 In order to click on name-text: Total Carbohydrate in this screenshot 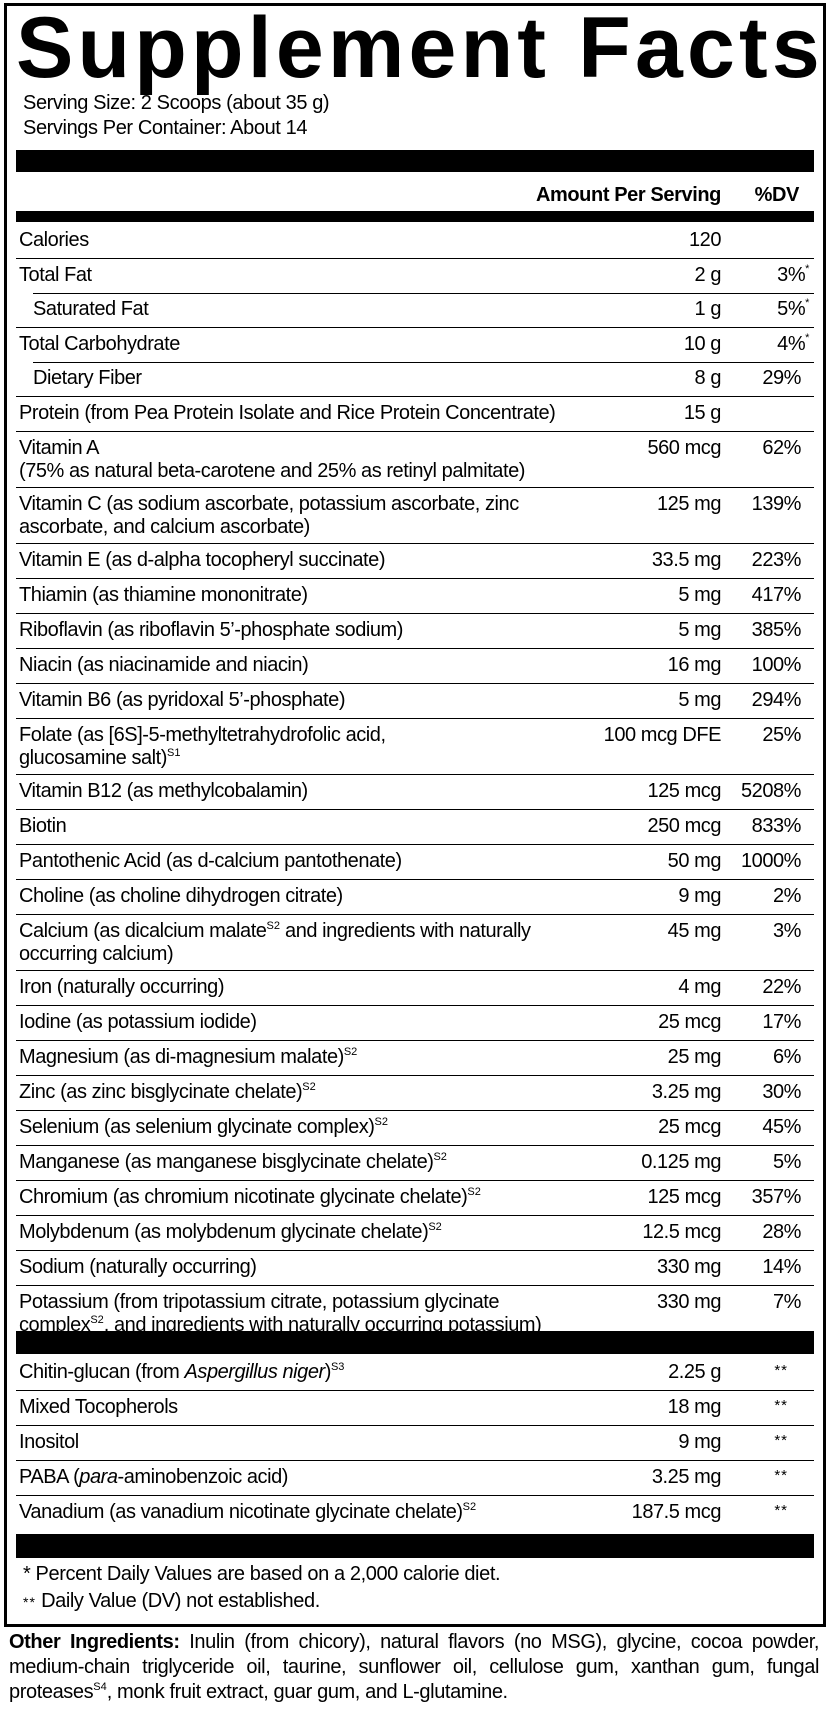, I will do `click(99, 344)`.